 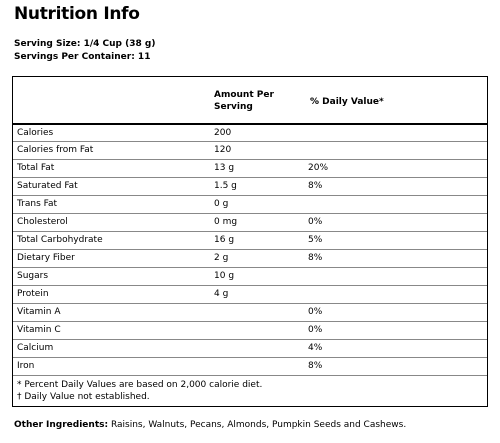 I want to click on nutrient-amount: 200, so click(x=223, y=133).